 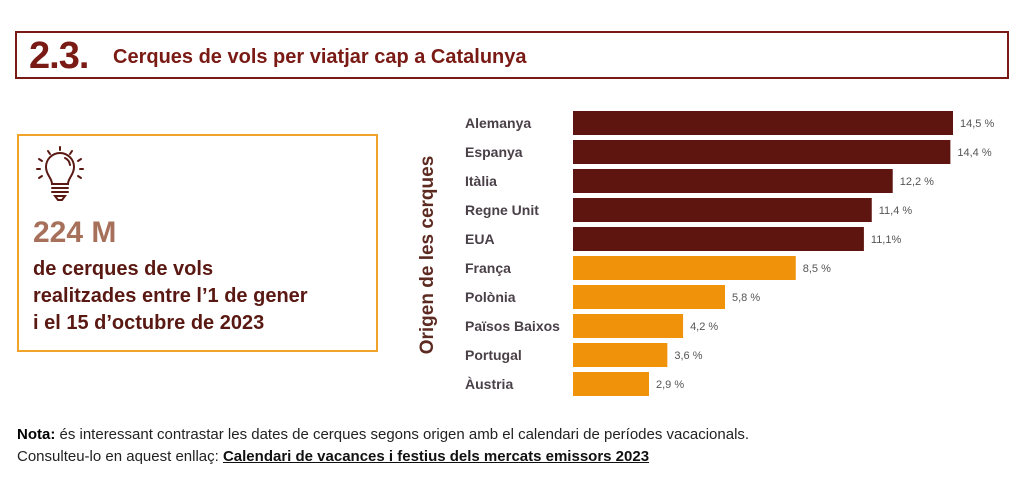 What do you see at coordinates (123, 269) in the screenshot?
I see `info-line: de cerques de vols` at bounding box center [123, 269].